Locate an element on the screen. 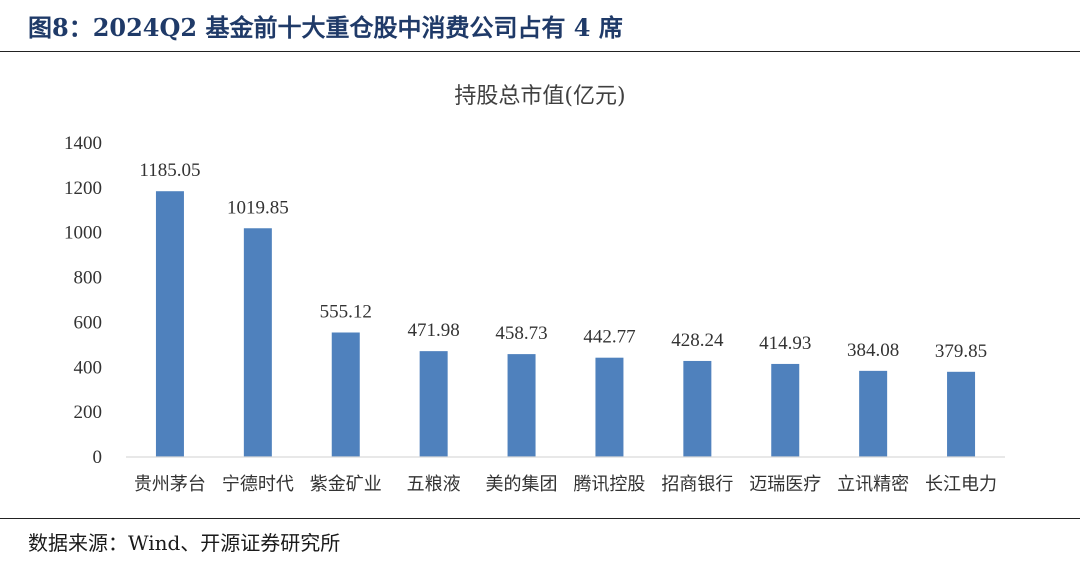  y-tick-label: 1400 is located at coordinates (83, 143).